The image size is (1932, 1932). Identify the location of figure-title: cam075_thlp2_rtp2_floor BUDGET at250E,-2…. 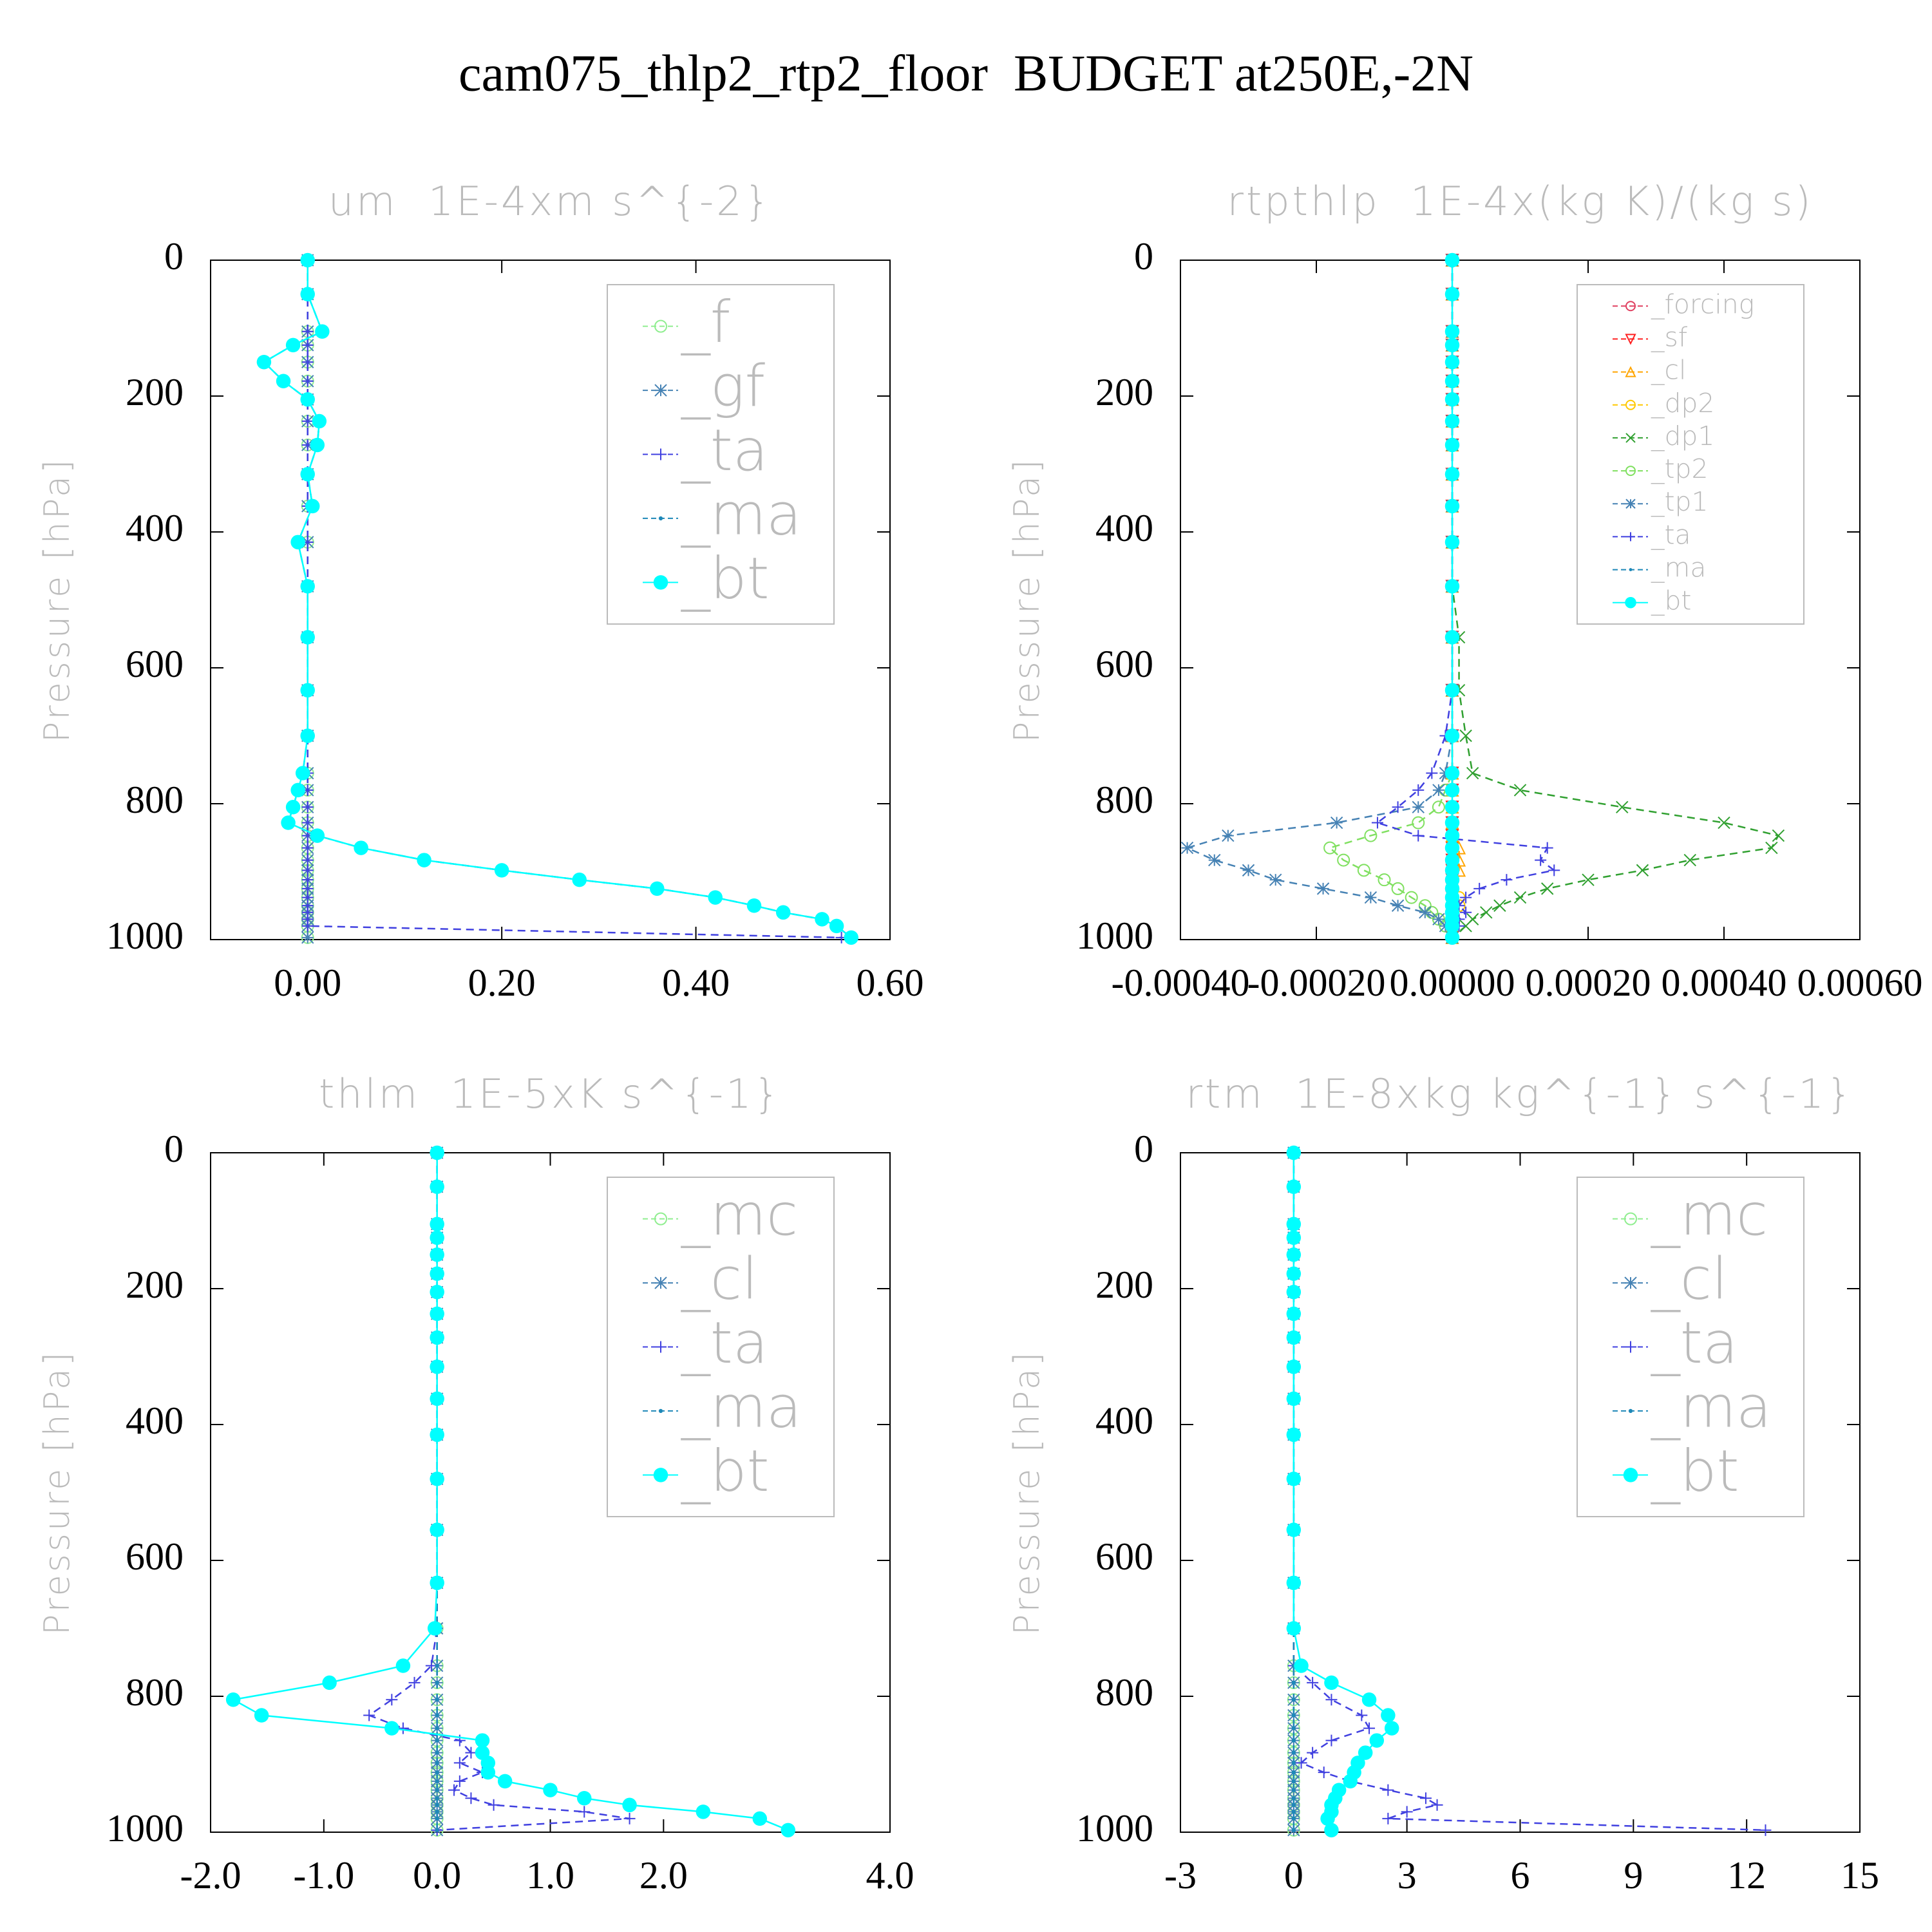
(966, 73).